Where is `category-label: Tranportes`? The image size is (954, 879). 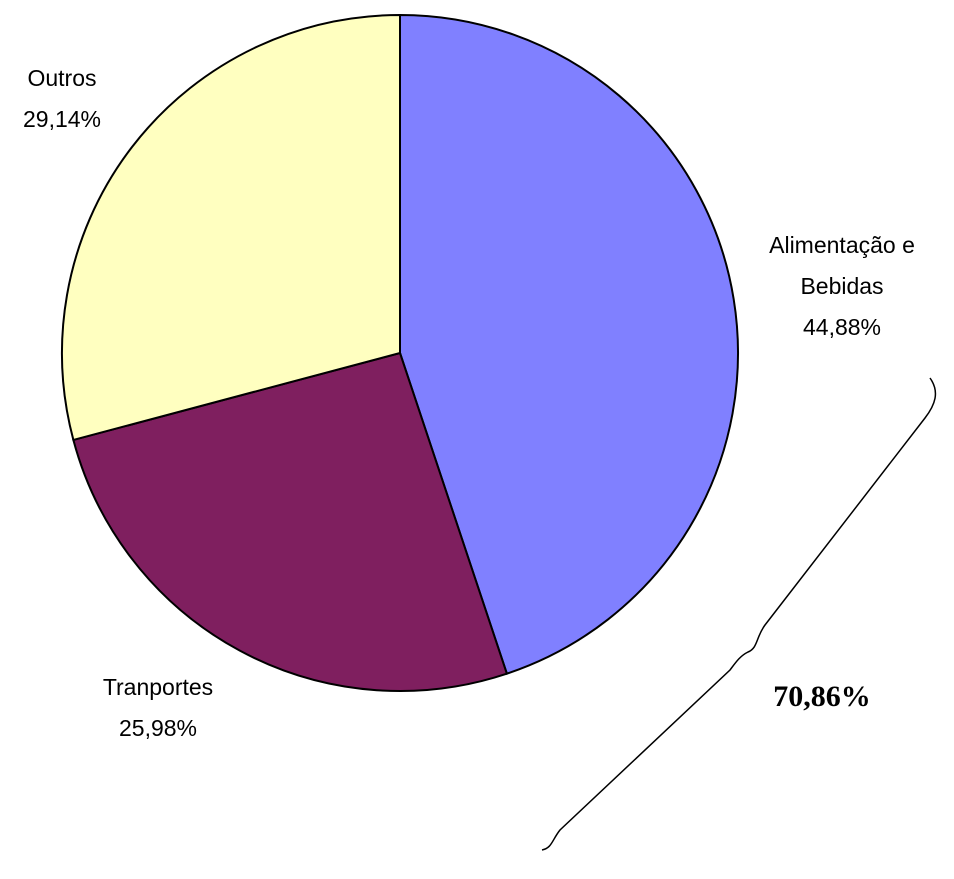 category-label: Tranportes is located at coordinates (158, 687).